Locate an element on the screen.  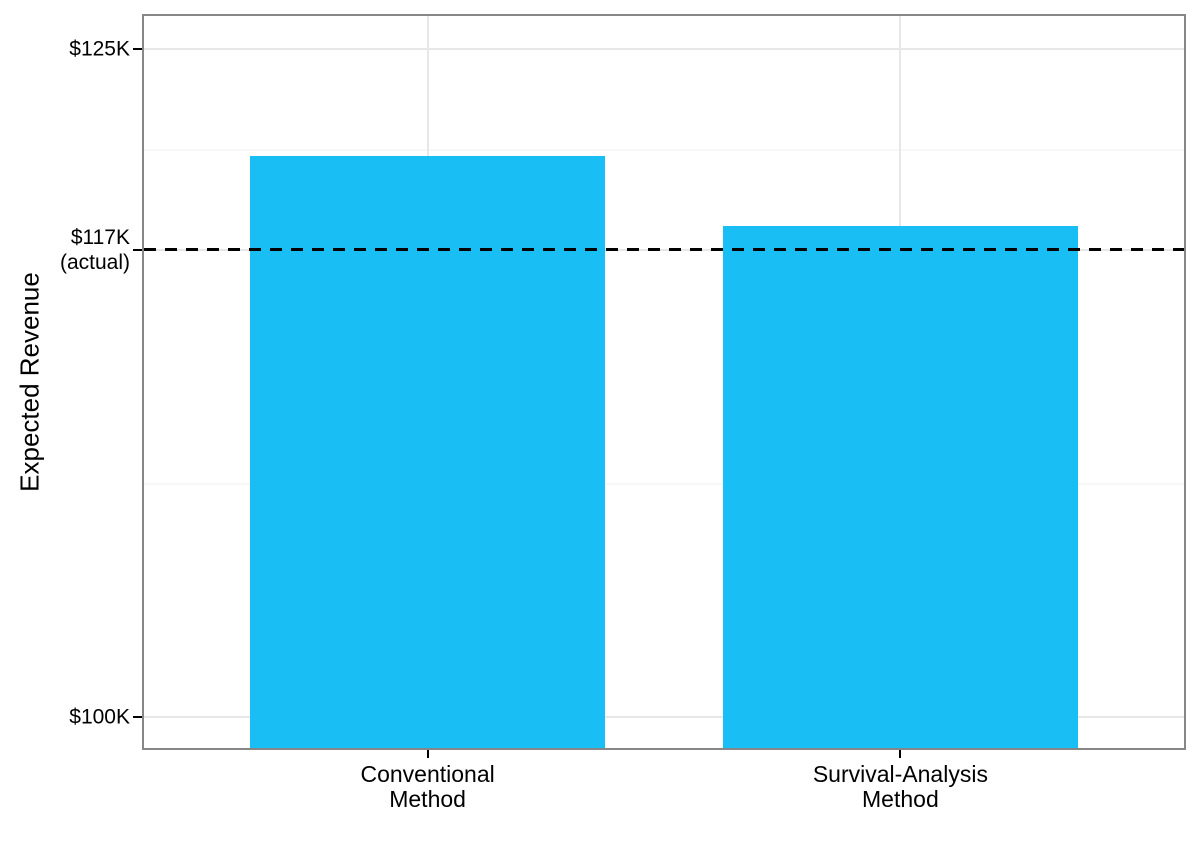
x-category-label-conventional: Conventional Method is located at coordinates (427, 787).